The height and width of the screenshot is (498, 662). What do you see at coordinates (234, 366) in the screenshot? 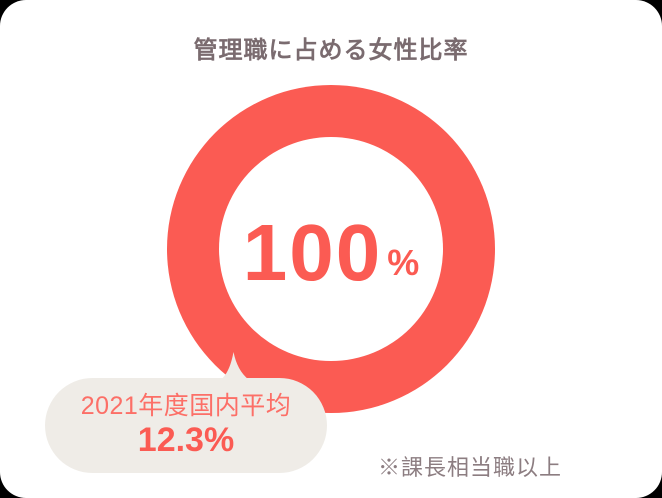
I see `speech-bubble-tail` at bounding box center [234, 366].